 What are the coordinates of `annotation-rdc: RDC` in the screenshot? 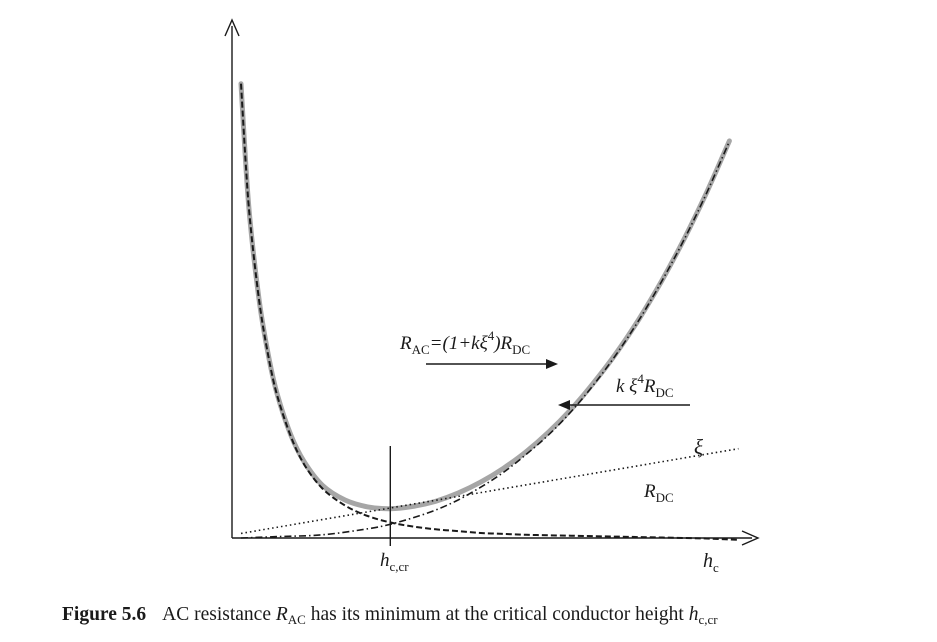 It's located at (658, 493).